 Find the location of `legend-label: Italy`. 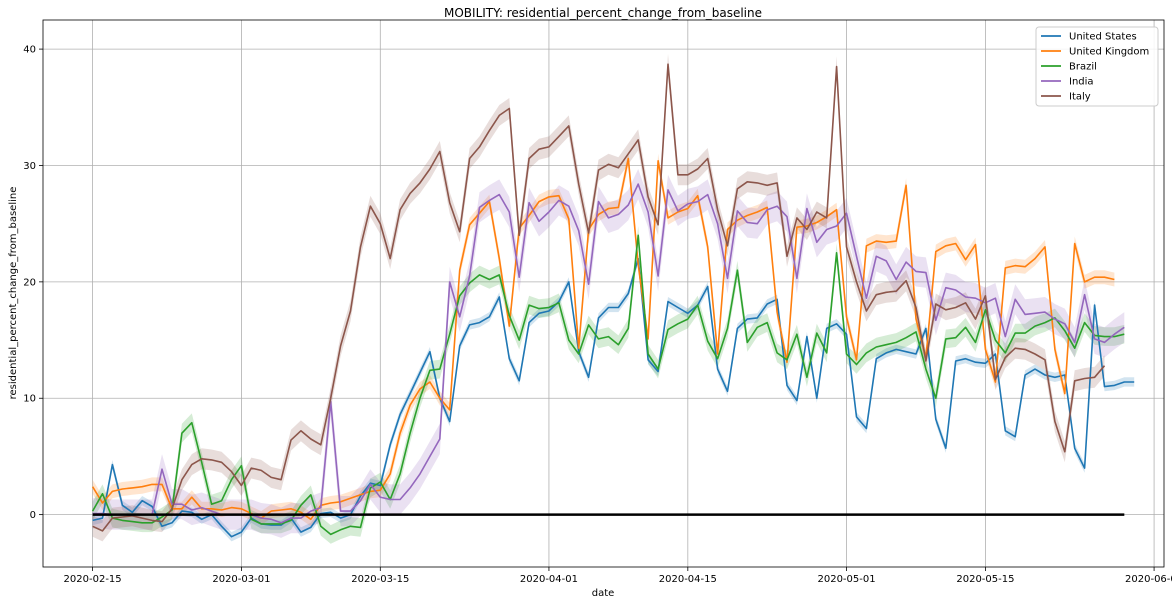

legend-label: Italy is located at coordinates (1080, 97).